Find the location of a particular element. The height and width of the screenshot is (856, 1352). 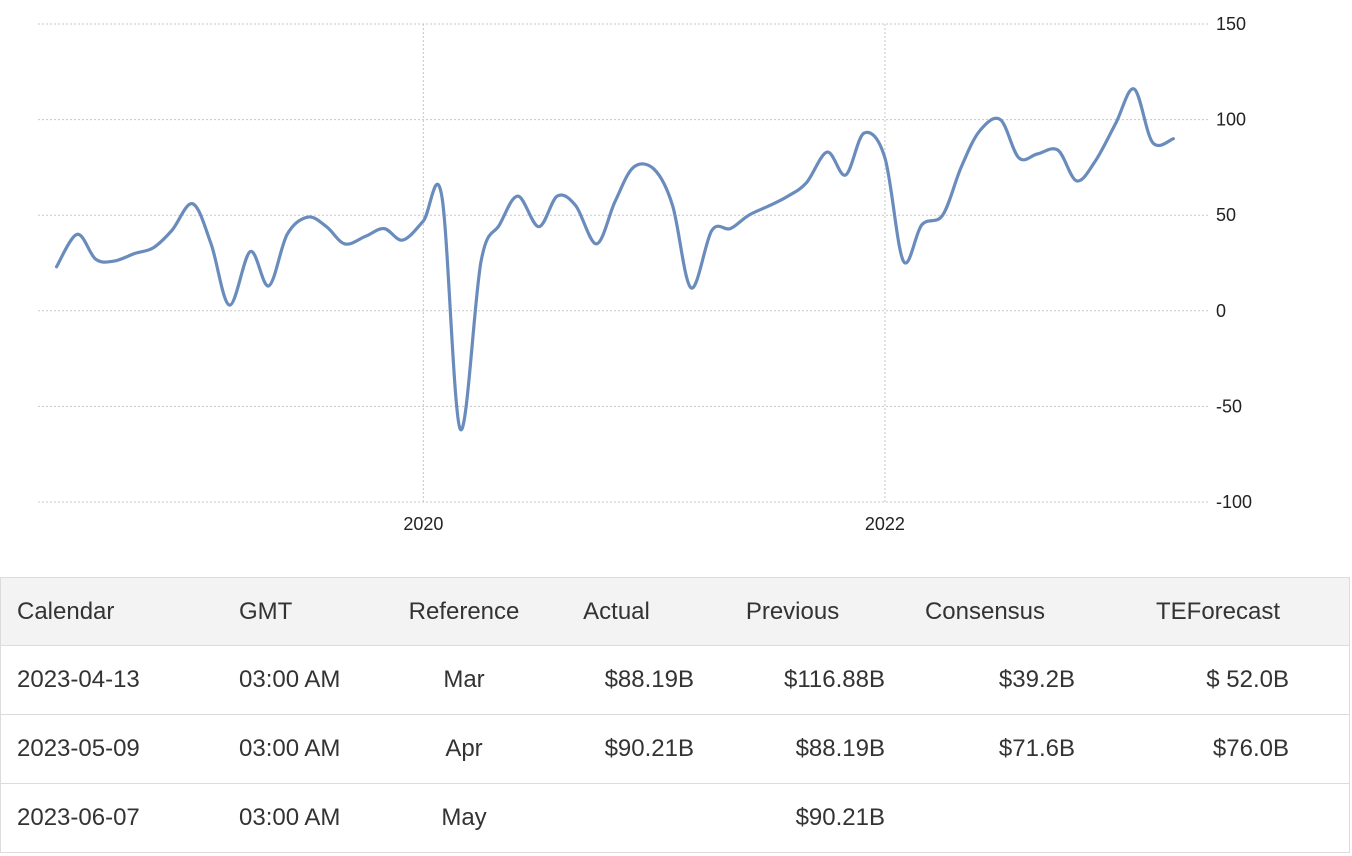

x-axis-tick-labels: 2020 2022 is located at coordinates (654, 524).